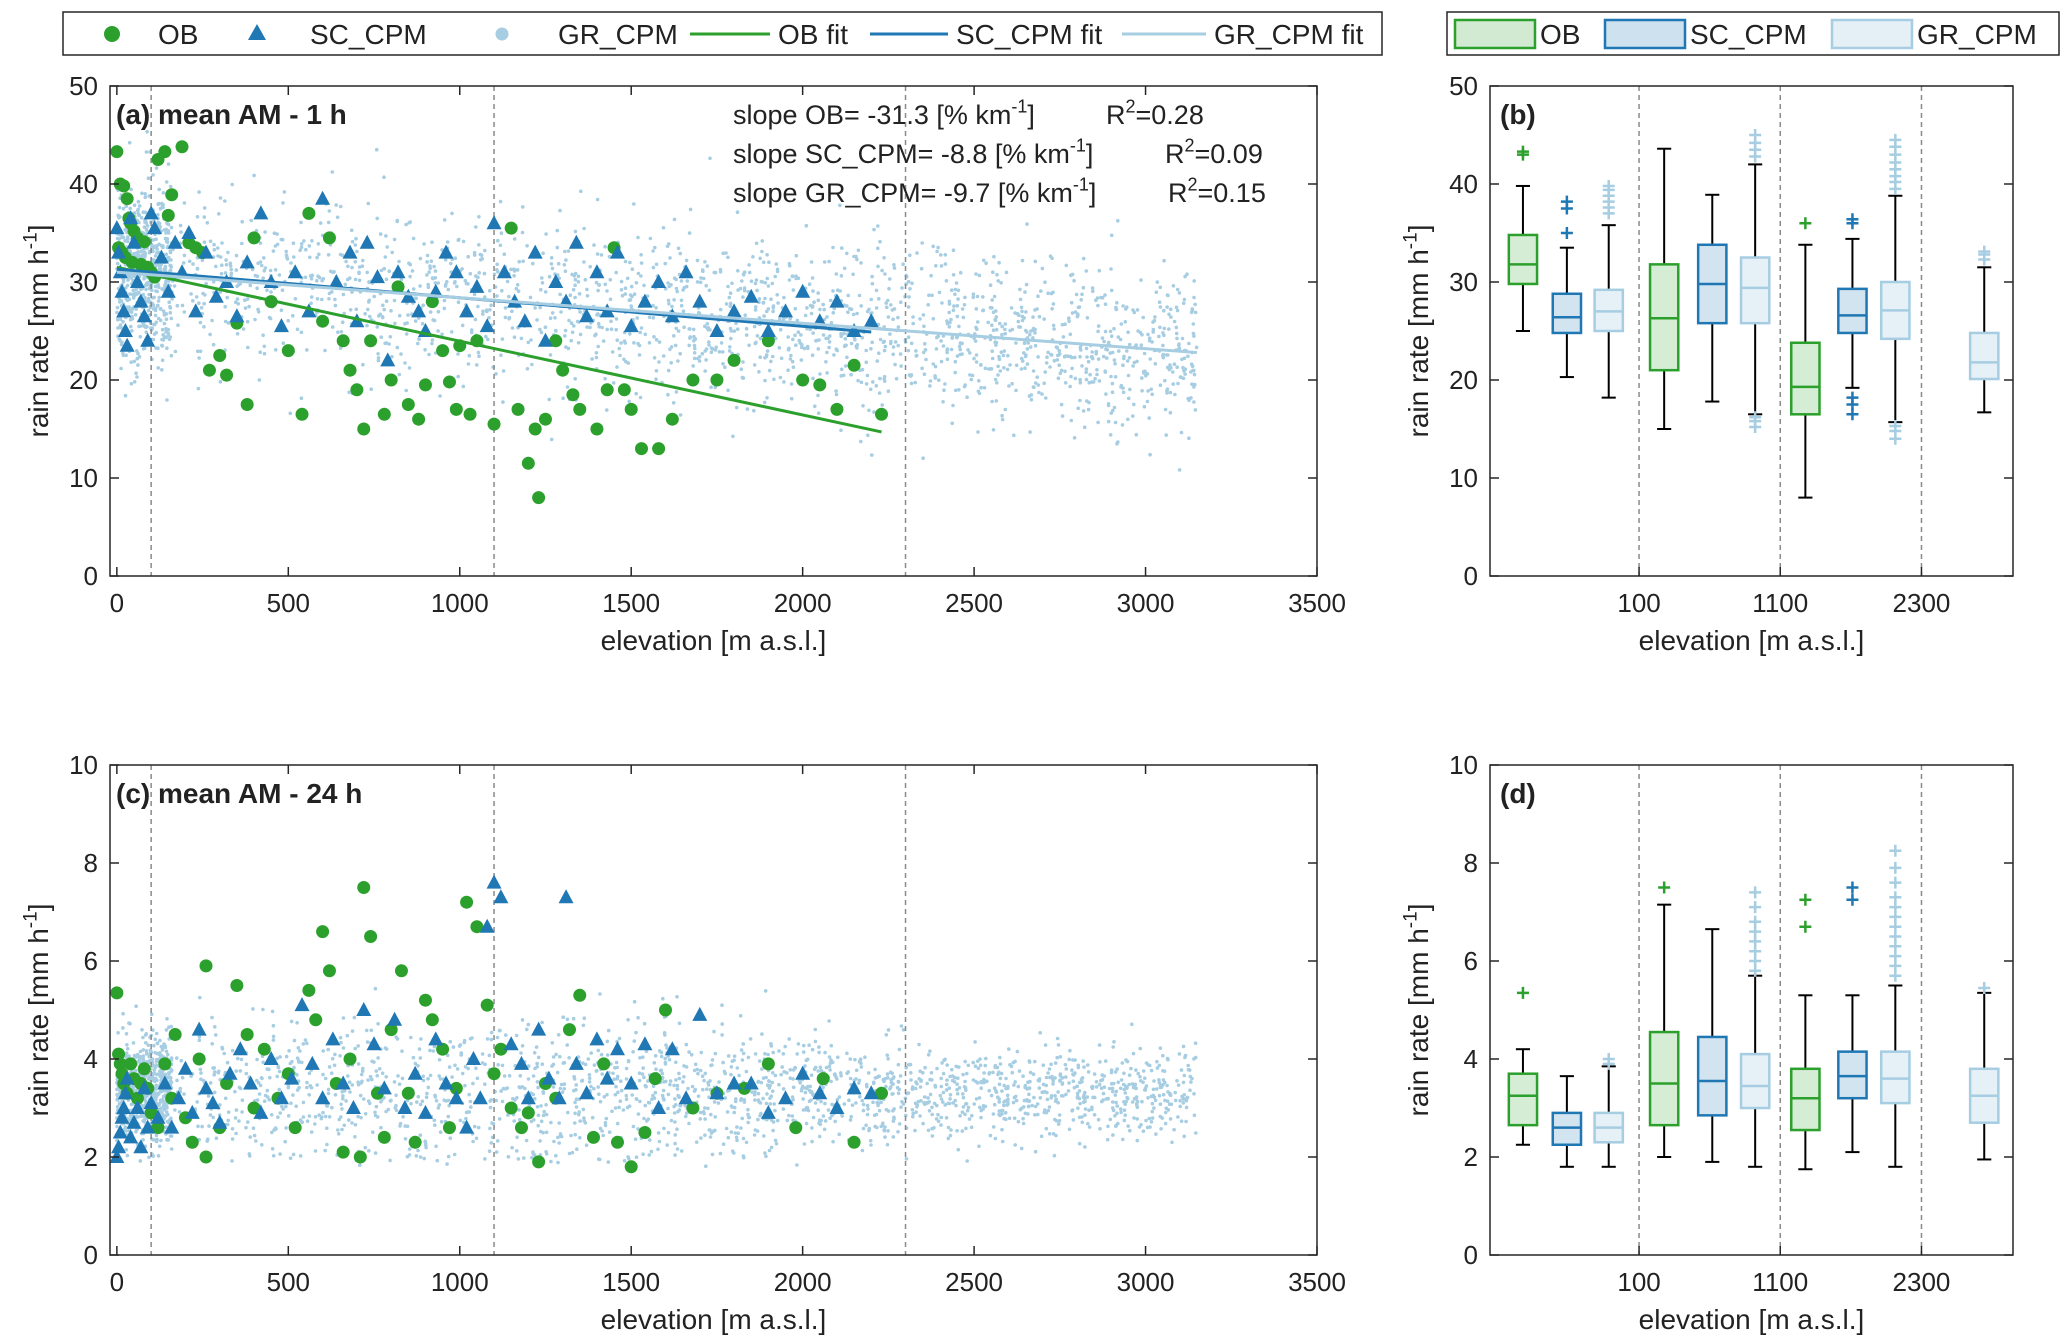 The image size is (2067, 1340). I want to click on x-tick-label: 0, so click(117, 603).